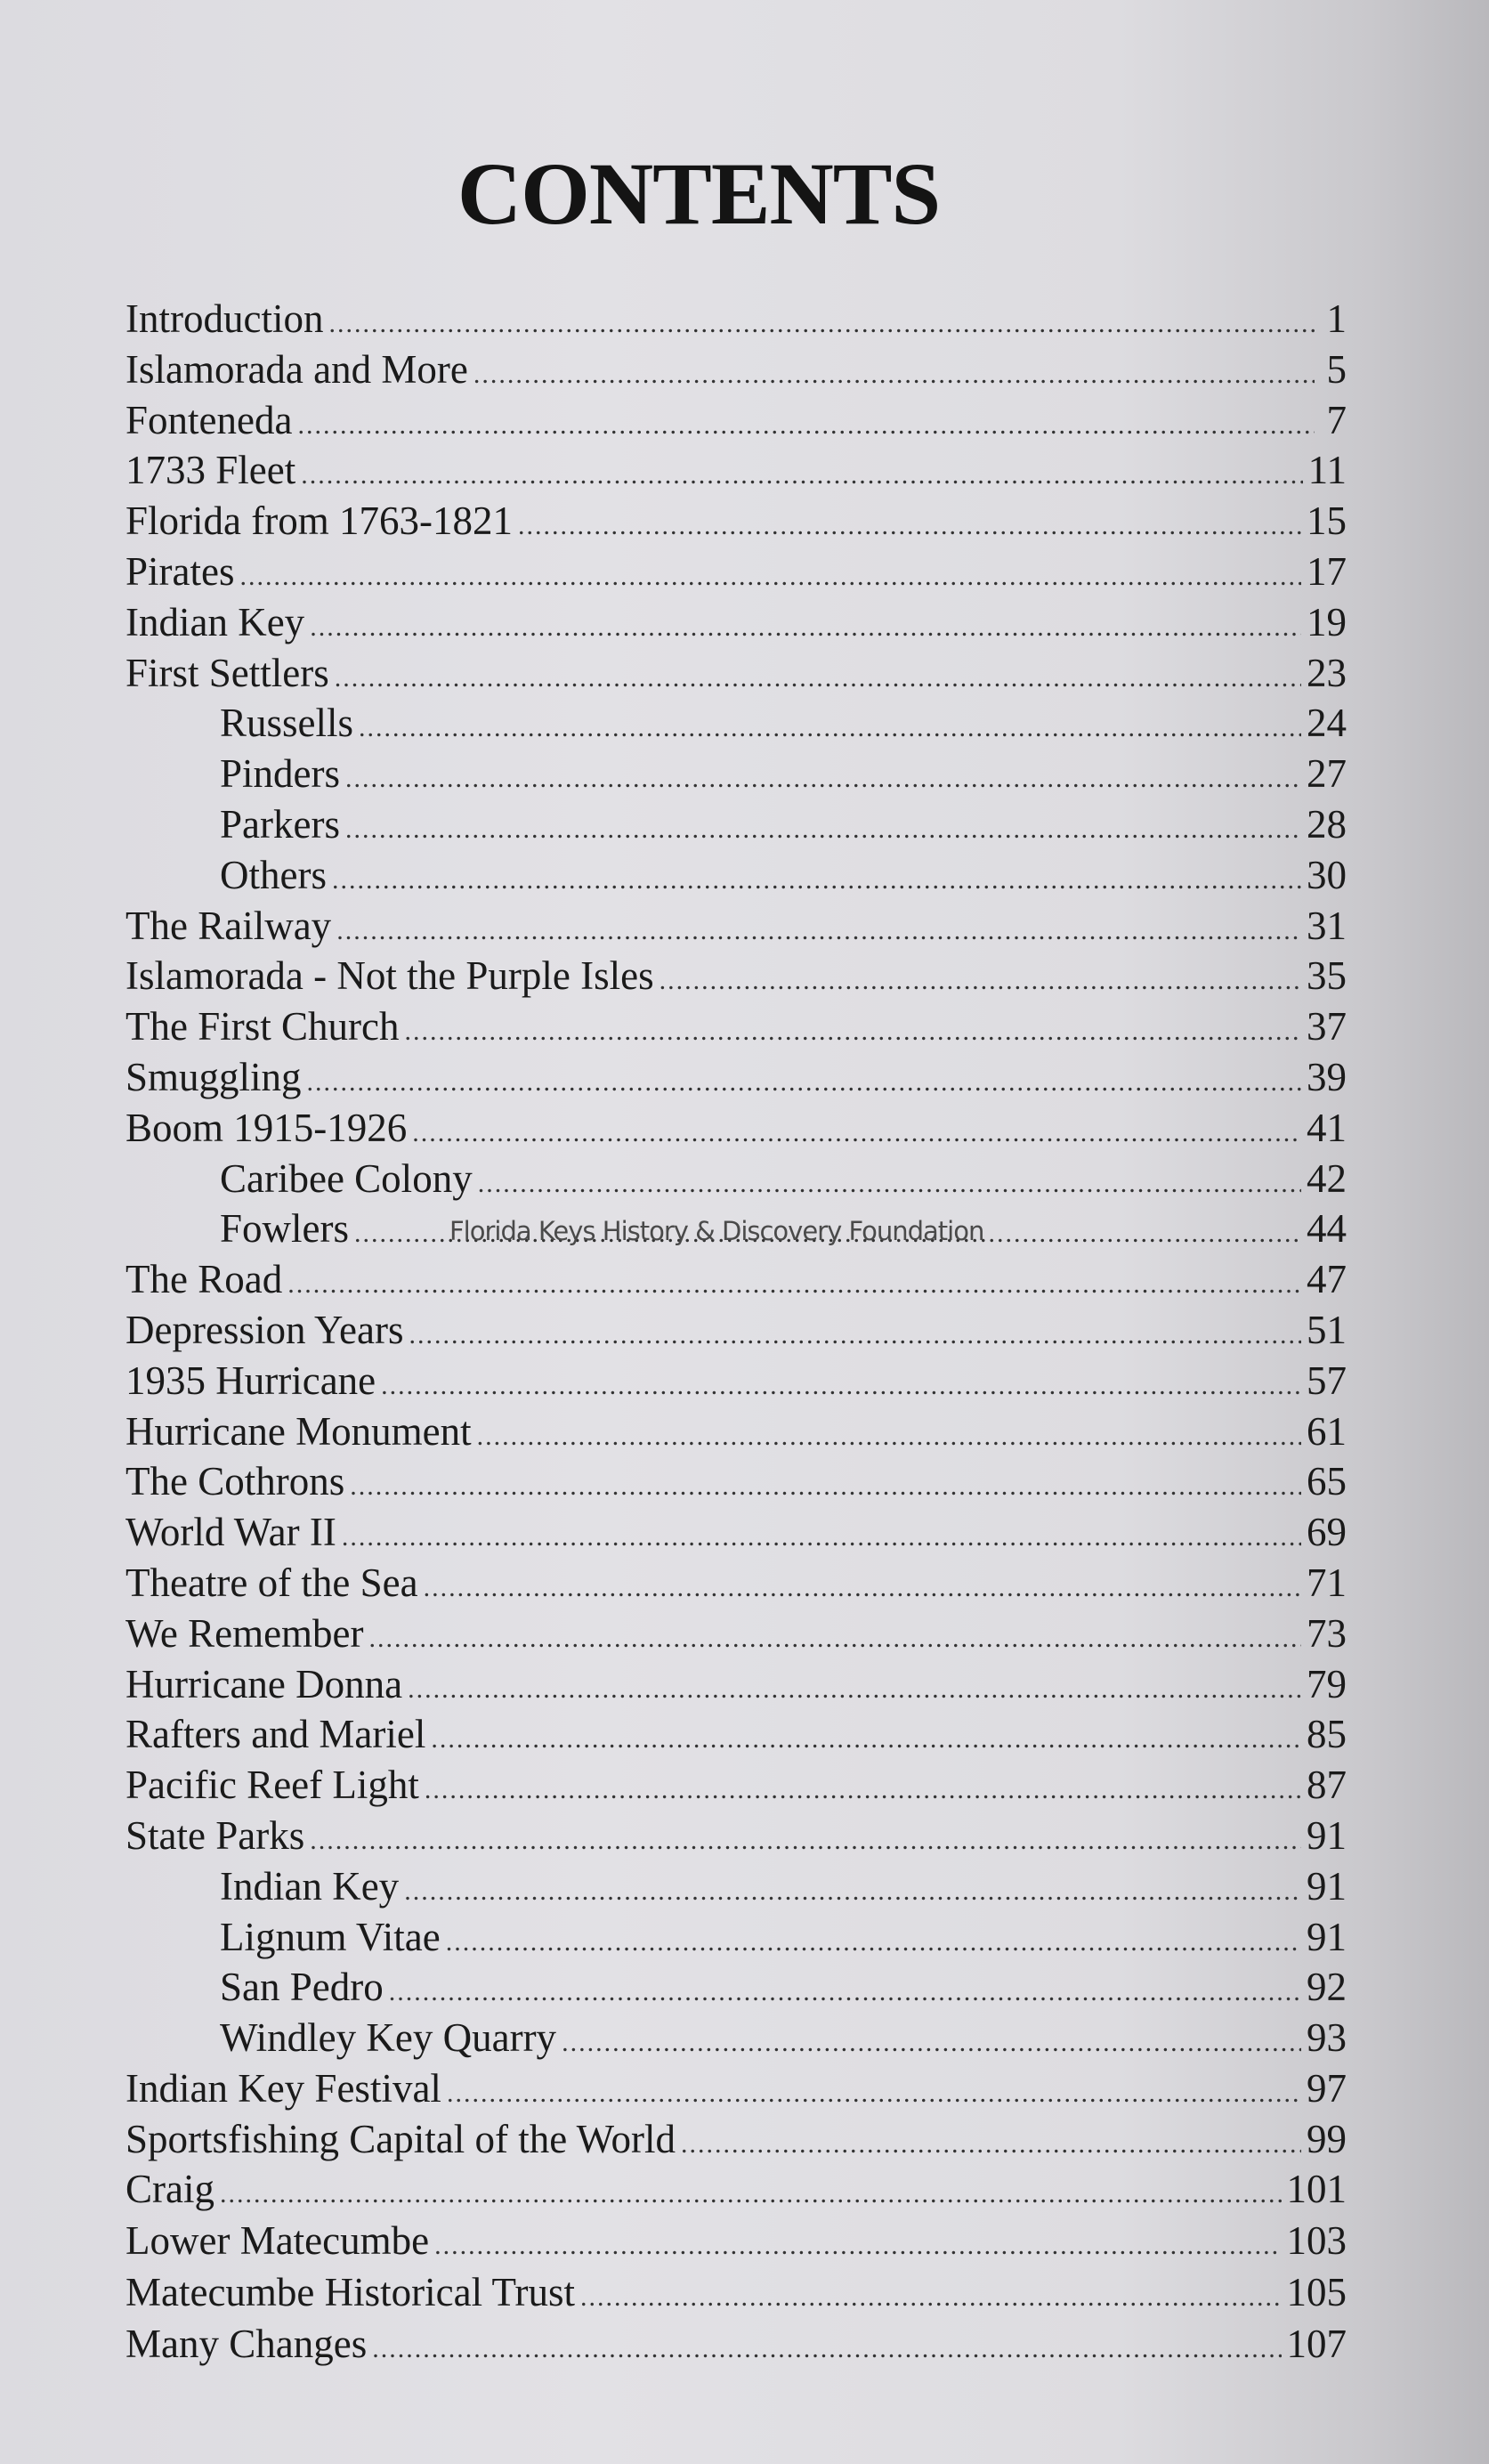 The width and height of the screenshot is (1489, 2464). What do you see at coordinates (736, 1836) in the screenshot?
I see `toc-entry: State Parks 91` at bounding box center [736, 1836].